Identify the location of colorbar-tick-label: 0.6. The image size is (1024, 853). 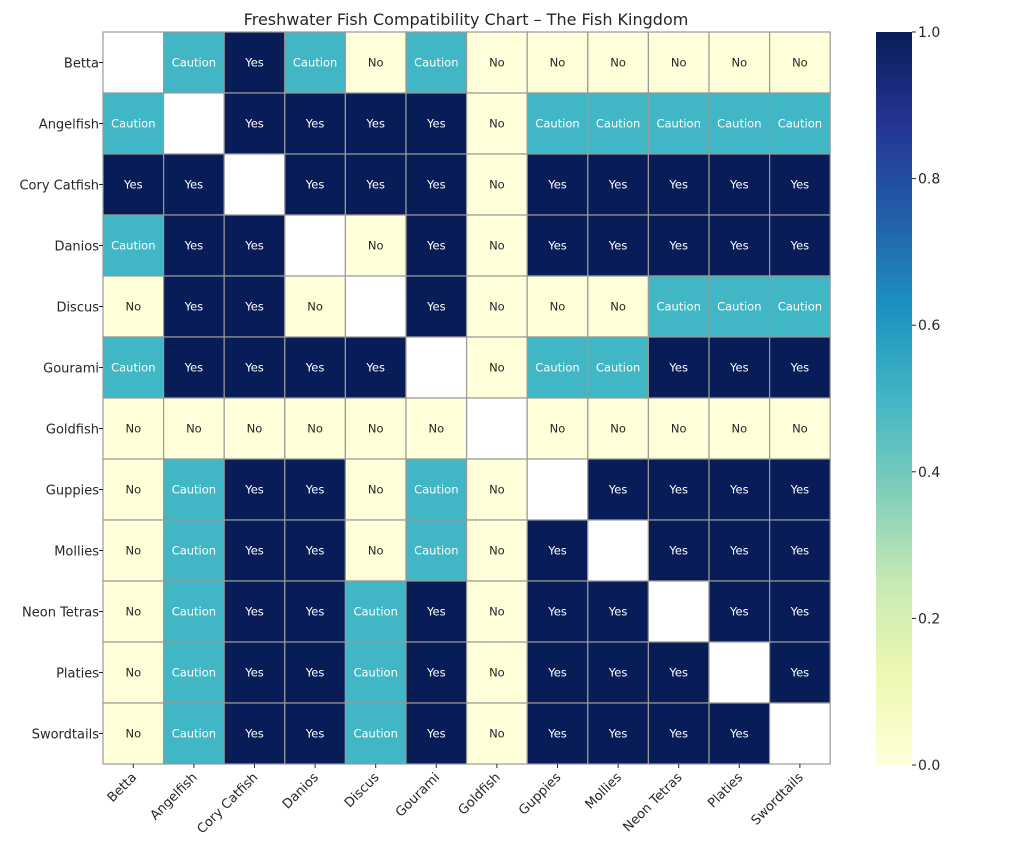
(929, 326).